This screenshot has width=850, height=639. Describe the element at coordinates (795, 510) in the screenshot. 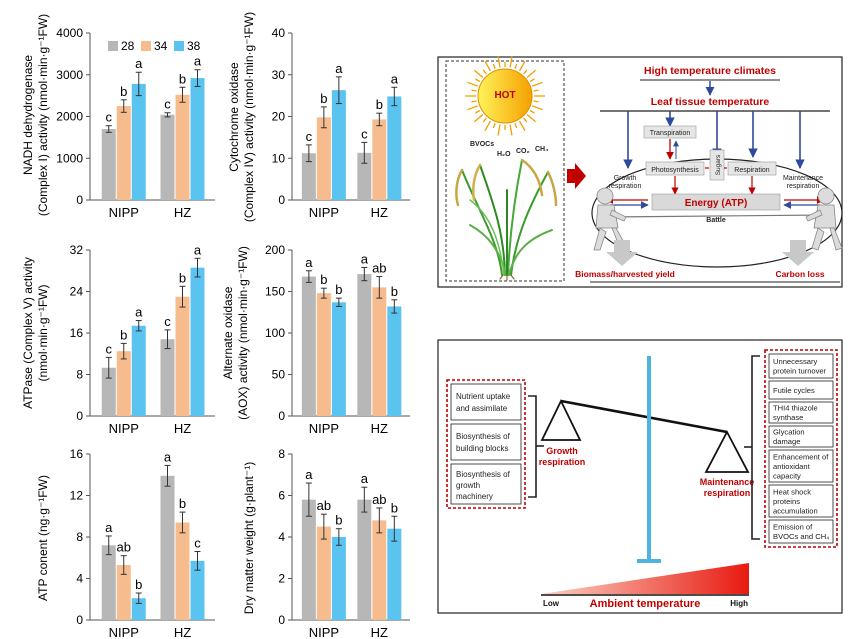

I see `right-item-text: accumulation` at that location.